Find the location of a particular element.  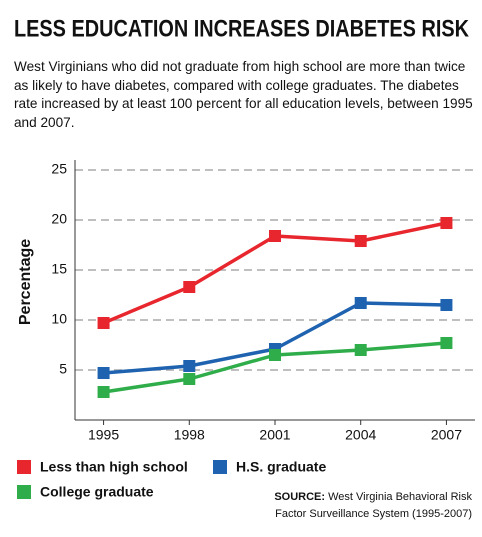

x-tick-label: 1998 is located at coordinates (189, 435).